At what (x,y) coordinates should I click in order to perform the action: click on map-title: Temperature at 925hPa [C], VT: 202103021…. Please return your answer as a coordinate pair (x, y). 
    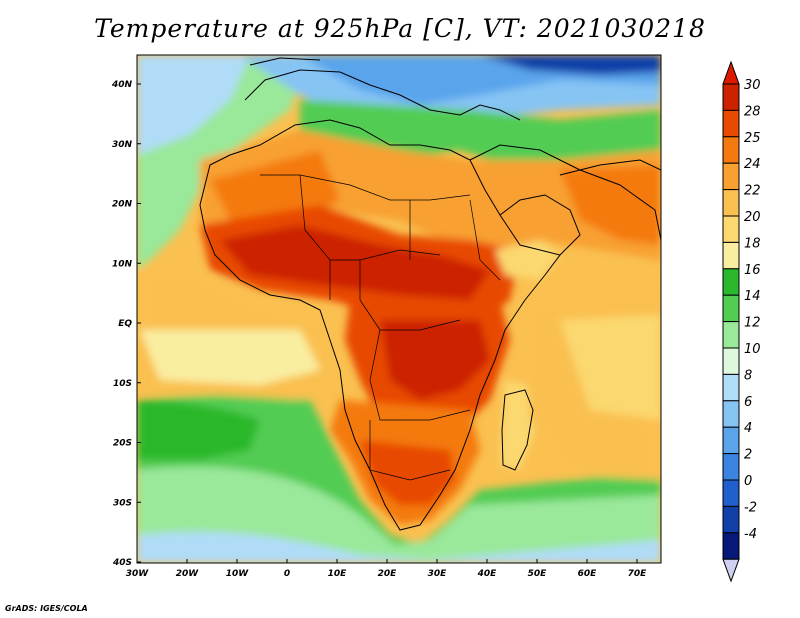
    Looking at the image, I should click on (400, 28).